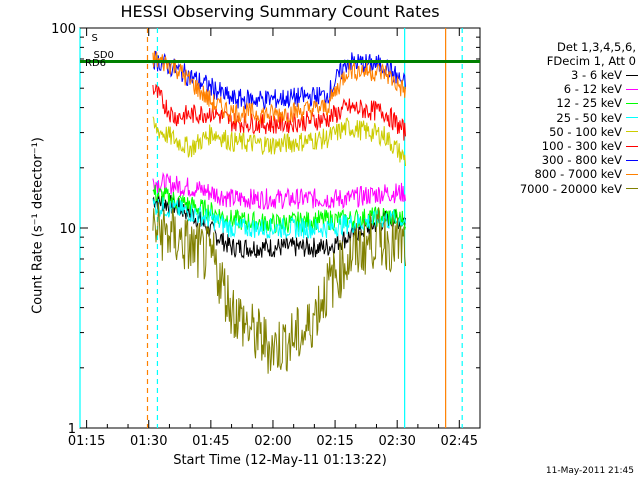 The image size is (640, 480). I want to click on timestamp: 11-May-2011 21:45, so click(589, 471).